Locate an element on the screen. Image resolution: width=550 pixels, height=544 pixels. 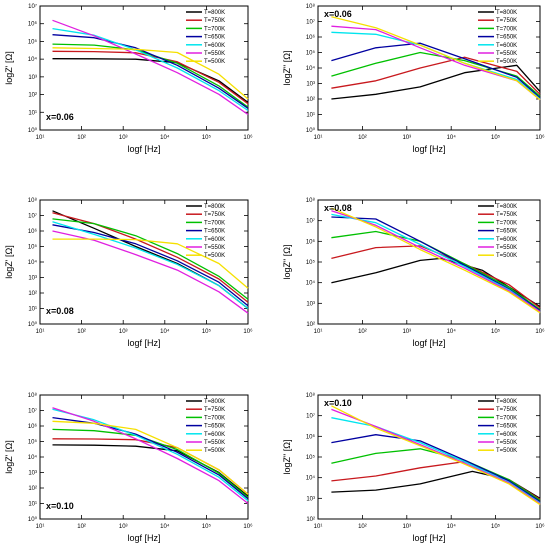
series-line-t800k is located at coordinates (436, 82).